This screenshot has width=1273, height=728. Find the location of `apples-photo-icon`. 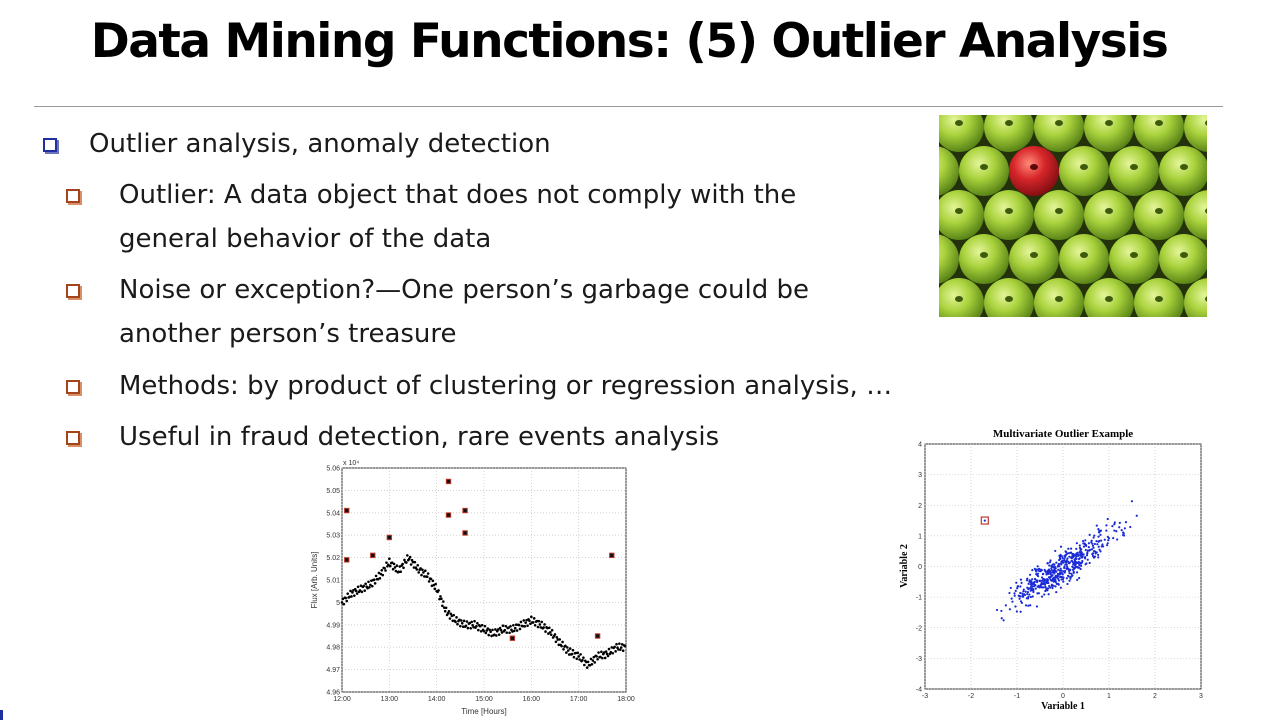

apples-photo-icon is located at coordinates (1073, 216).